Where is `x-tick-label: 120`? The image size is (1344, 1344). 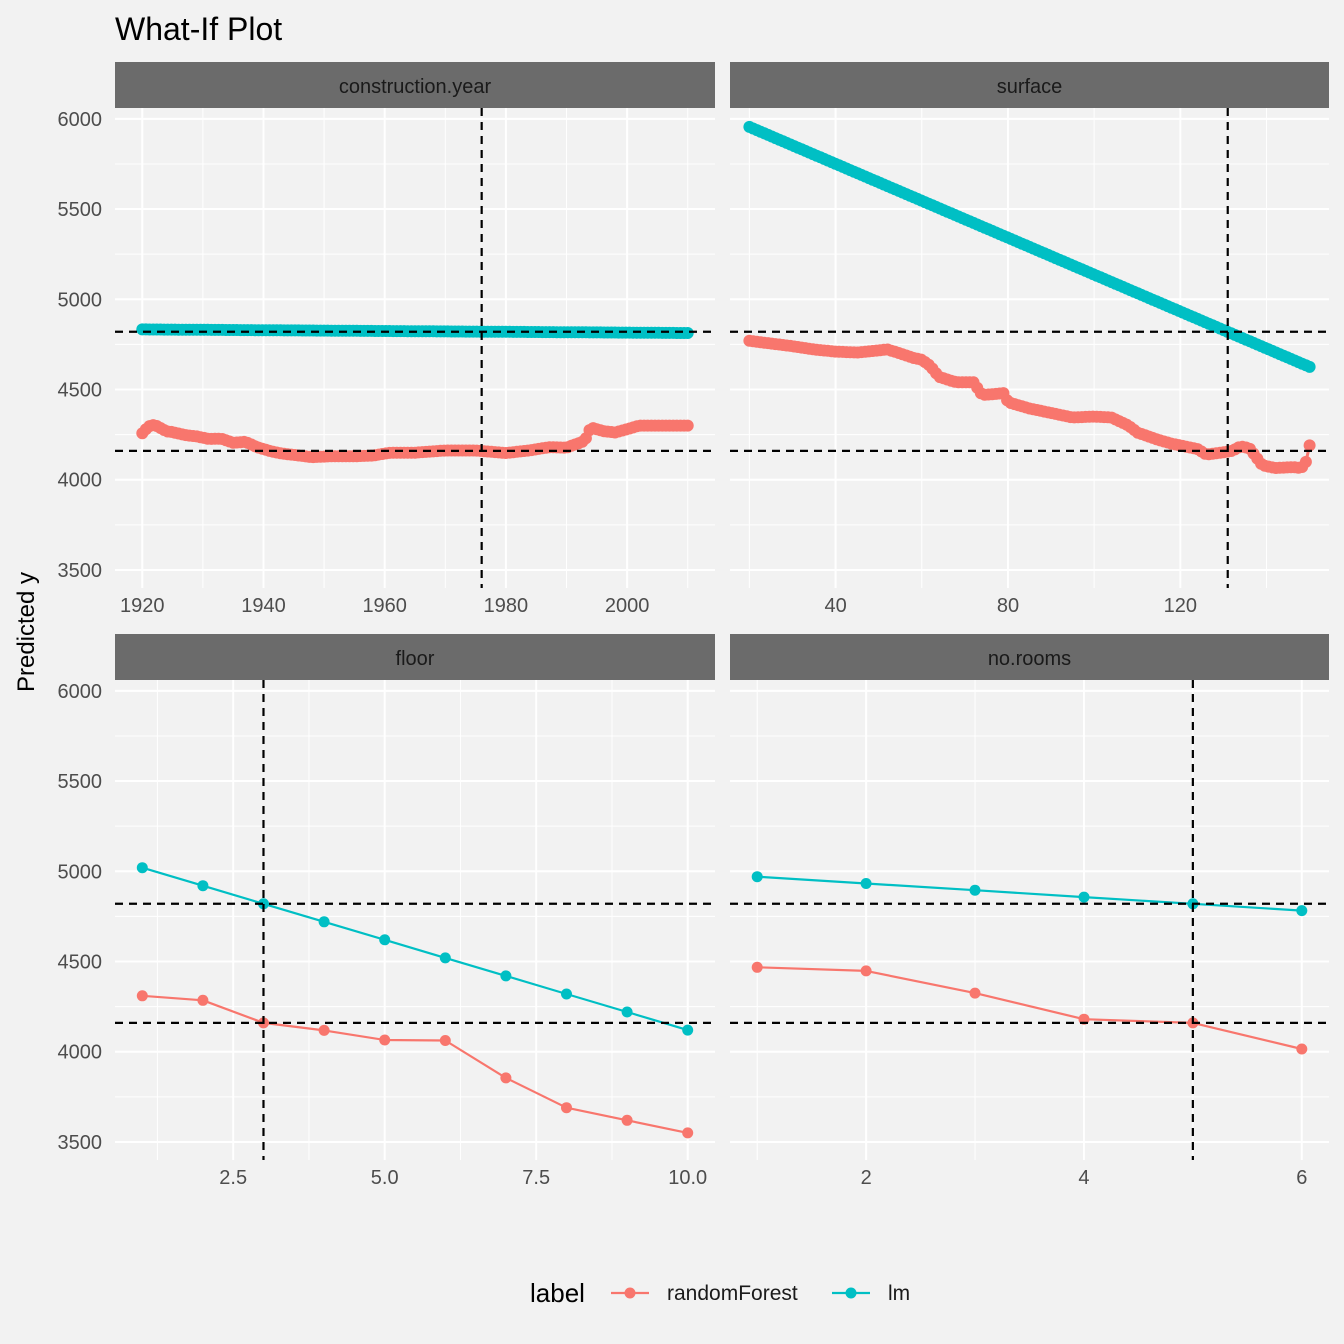 x-tick-label: 120 is located at coordinates (1180, 606).